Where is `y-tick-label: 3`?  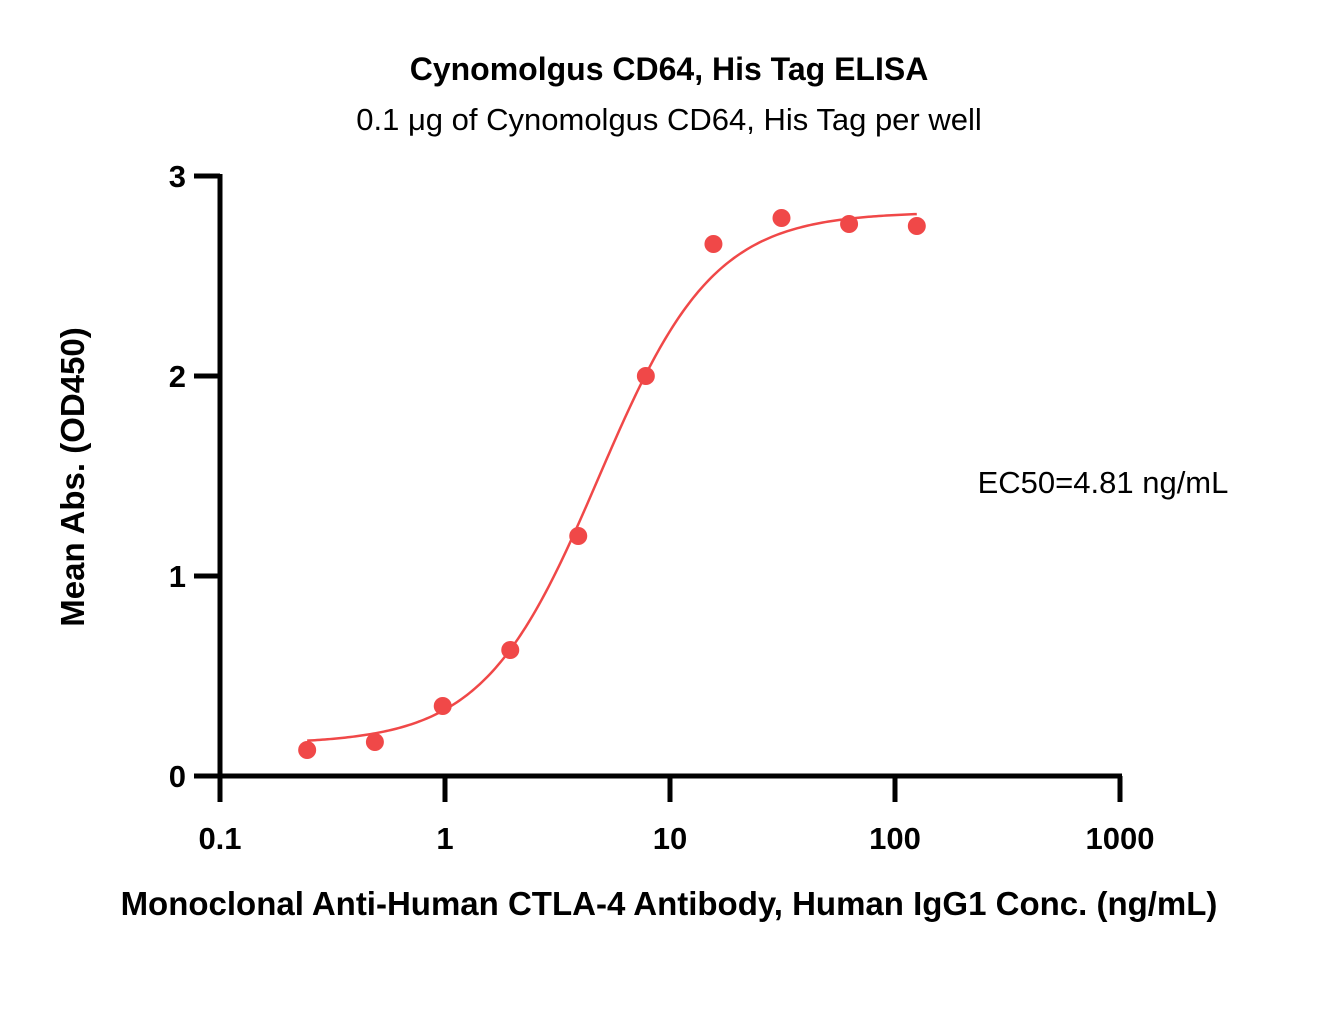
y-tick-label: 3 is located at coordinates (177, 176).